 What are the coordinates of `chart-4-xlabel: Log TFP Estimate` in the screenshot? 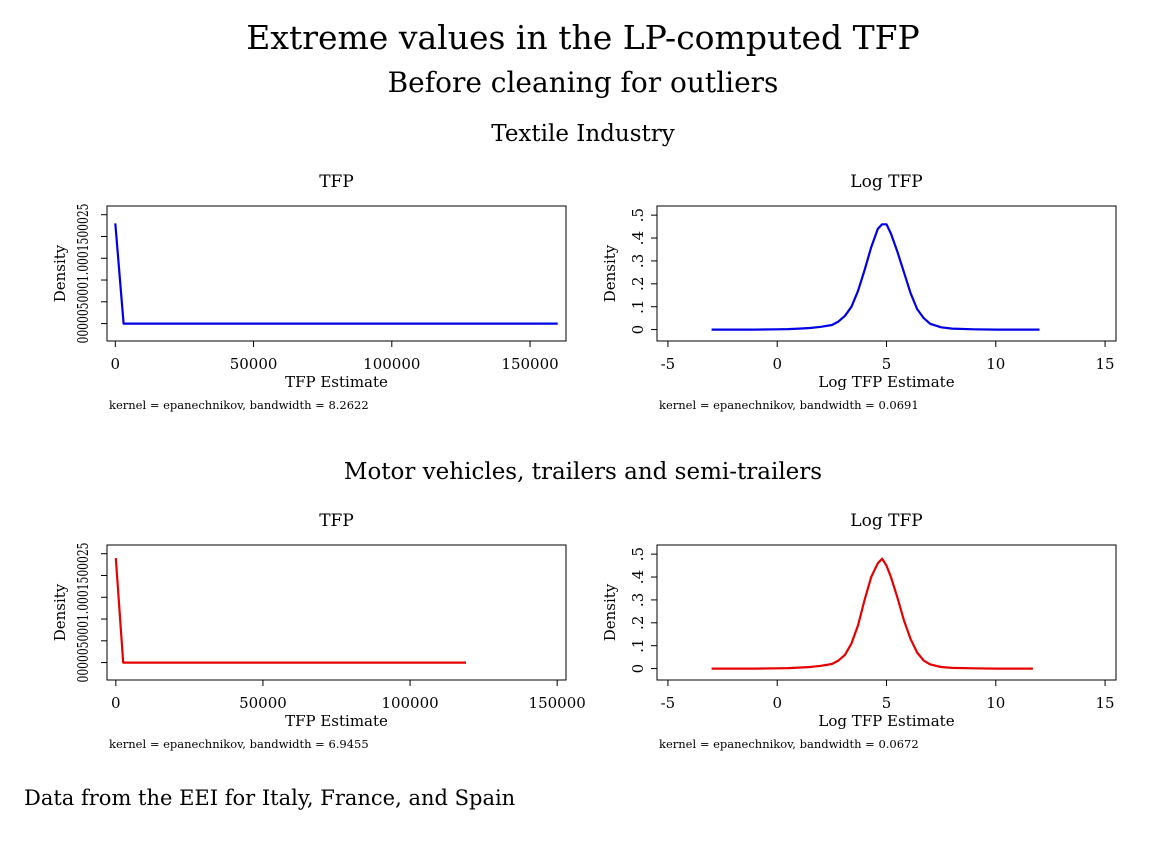 It's located at (886, 721).